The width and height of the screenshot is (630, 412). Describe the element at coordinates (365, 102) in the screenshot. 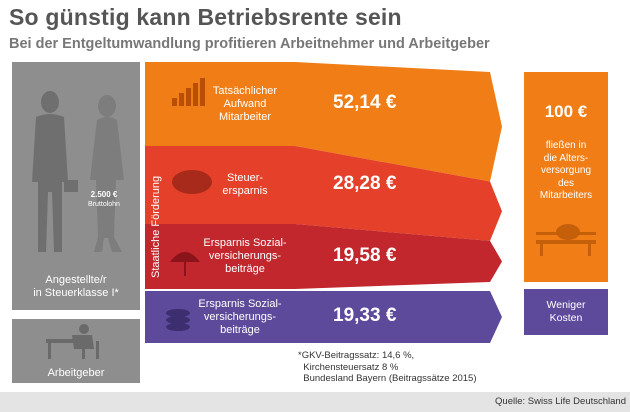

I see `row-value-1: 52,14 €` at that location.